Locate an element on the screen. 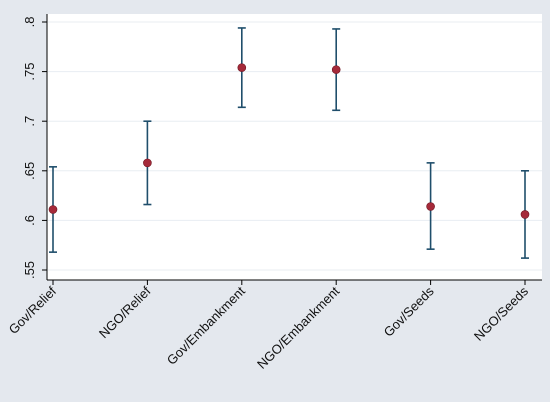 The height and width of the screenshot is (402, 550). y-tick-label: .6 is located at coordinates (29, 220).